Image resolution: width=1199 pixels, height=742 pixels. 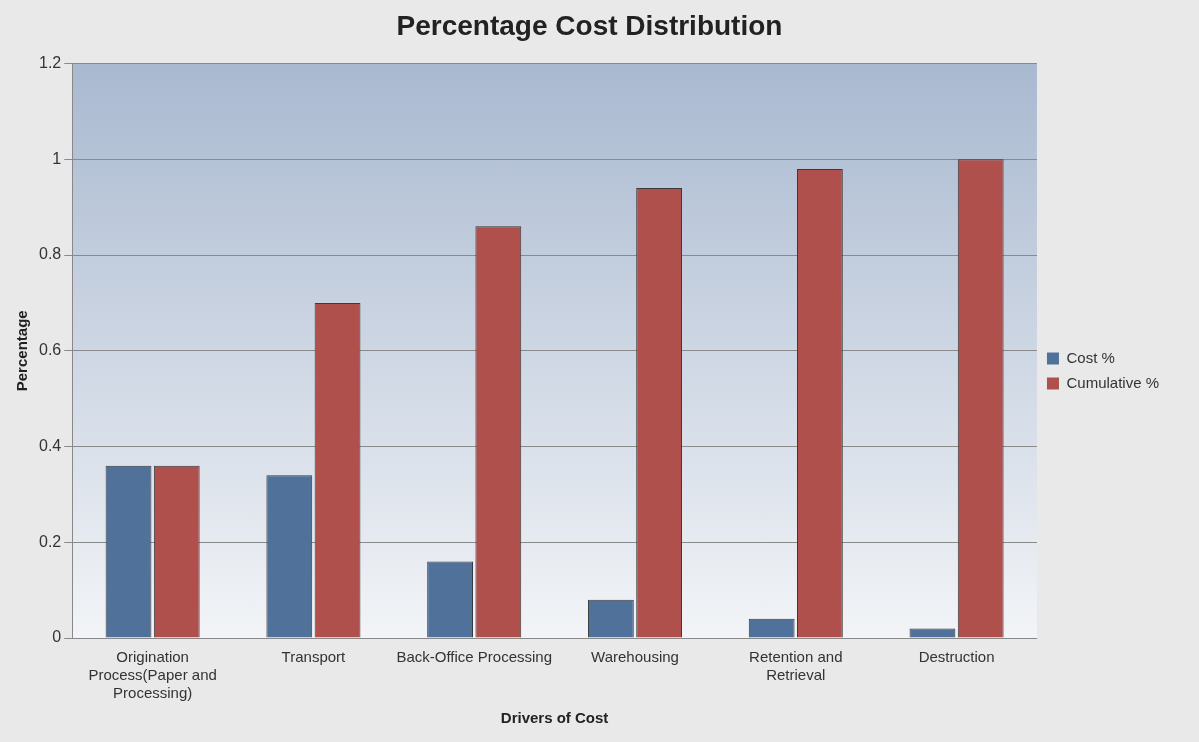 What do you see at coordinates (554, 718) in the screenshot?
I see `x-axis-title: Drivers of Cost` at bounding box center [554, 718].